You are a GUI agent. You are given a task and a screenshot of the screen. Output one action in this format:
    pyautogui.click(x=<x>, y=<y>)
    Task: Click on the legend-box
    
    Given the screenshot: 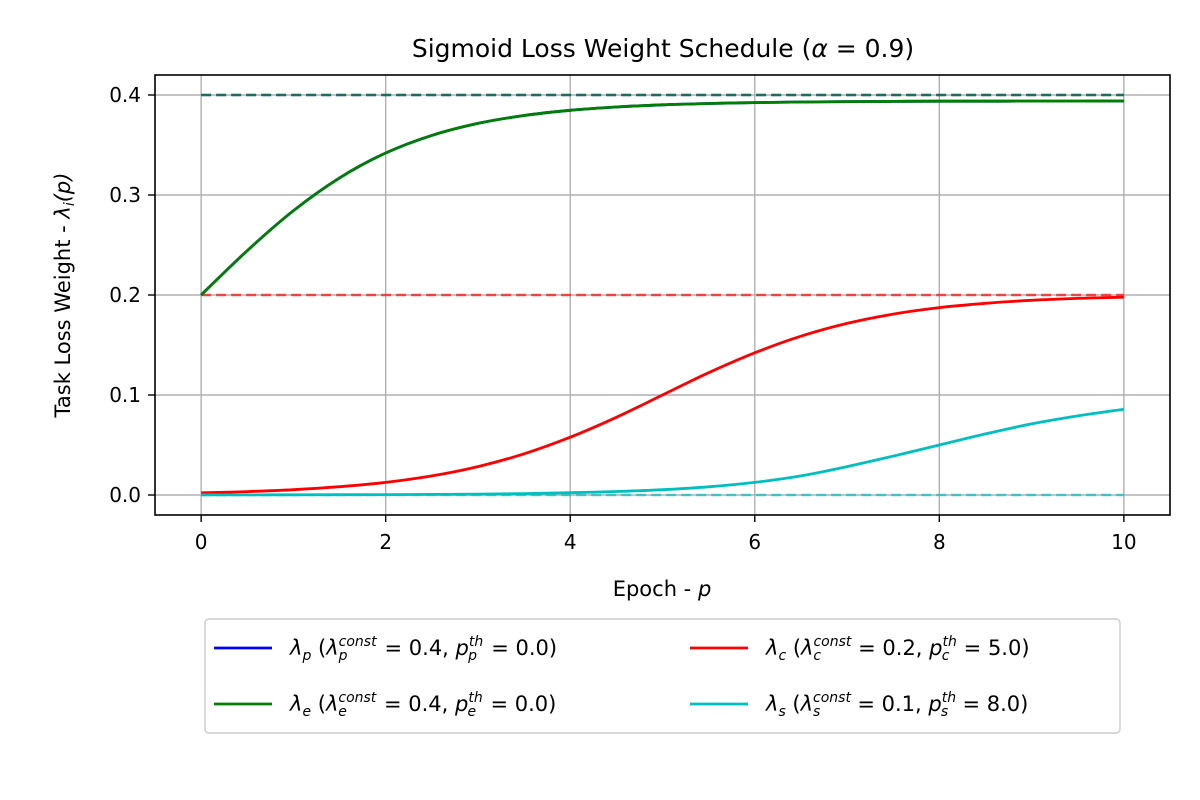 What is the action you would take?
    pyautogui.click(x=662, y=676)
    